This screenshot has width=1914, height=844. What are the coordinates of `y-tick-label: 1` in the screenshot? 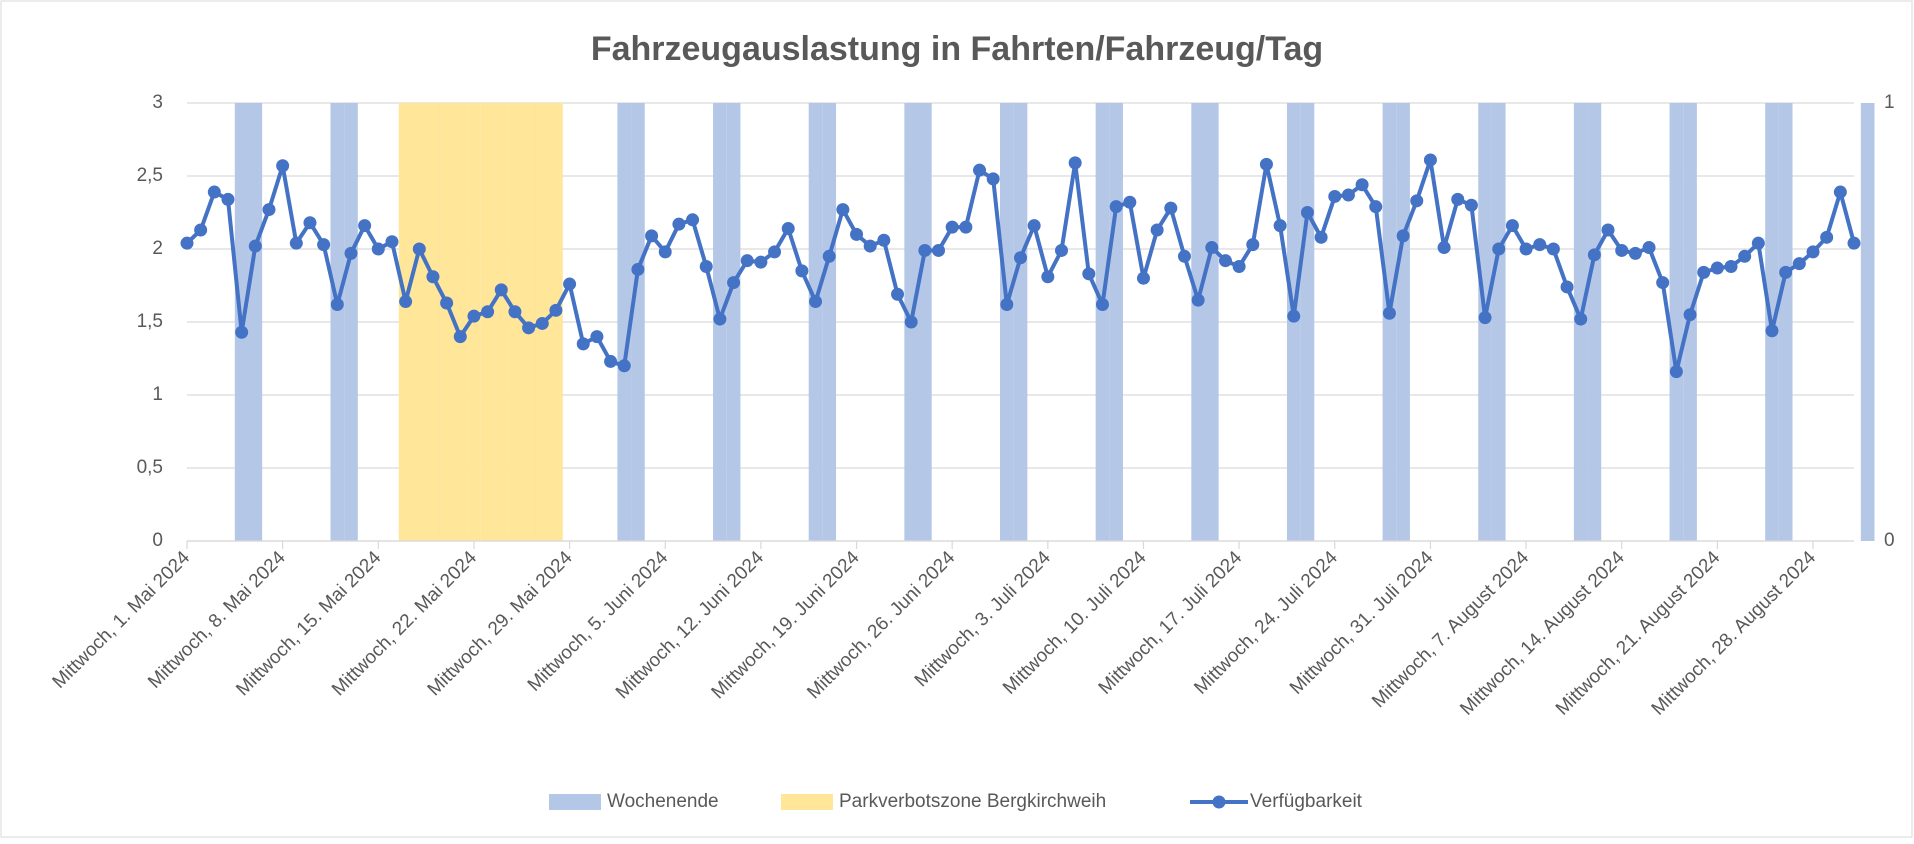 It's located at (157, 394).